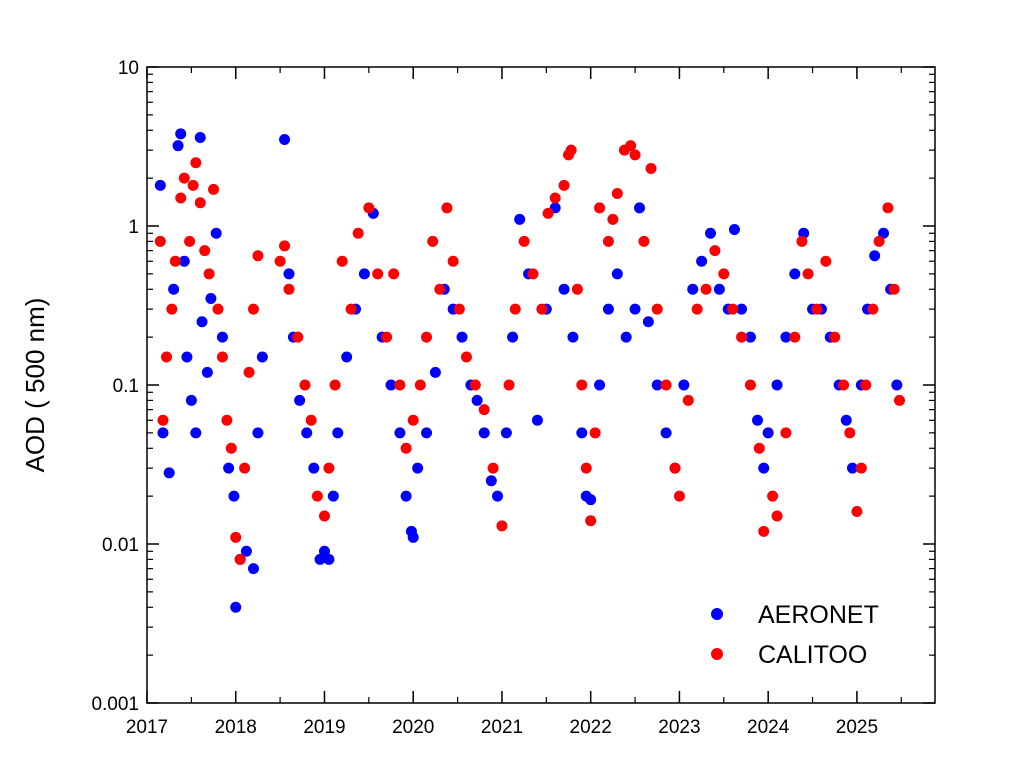  Describe the element at coordinates (857, 727) in the screenshot. I see `x-tick-label: 2025` at that location.